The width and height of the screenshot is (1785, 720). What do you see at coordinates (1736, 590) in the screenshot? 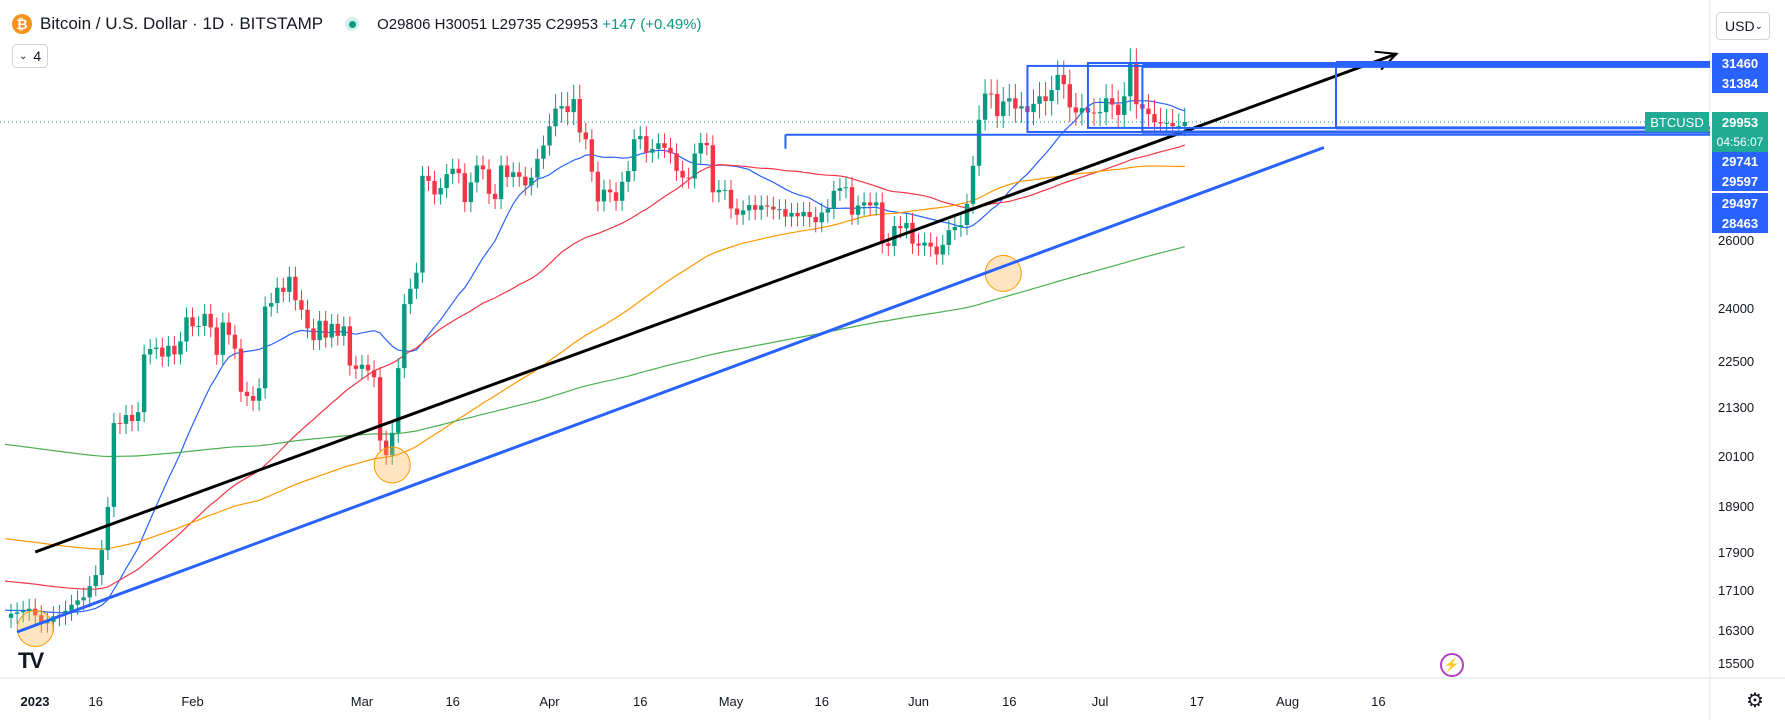
I see `price-tick-label: 17100` at bounding box center [1736, 590].